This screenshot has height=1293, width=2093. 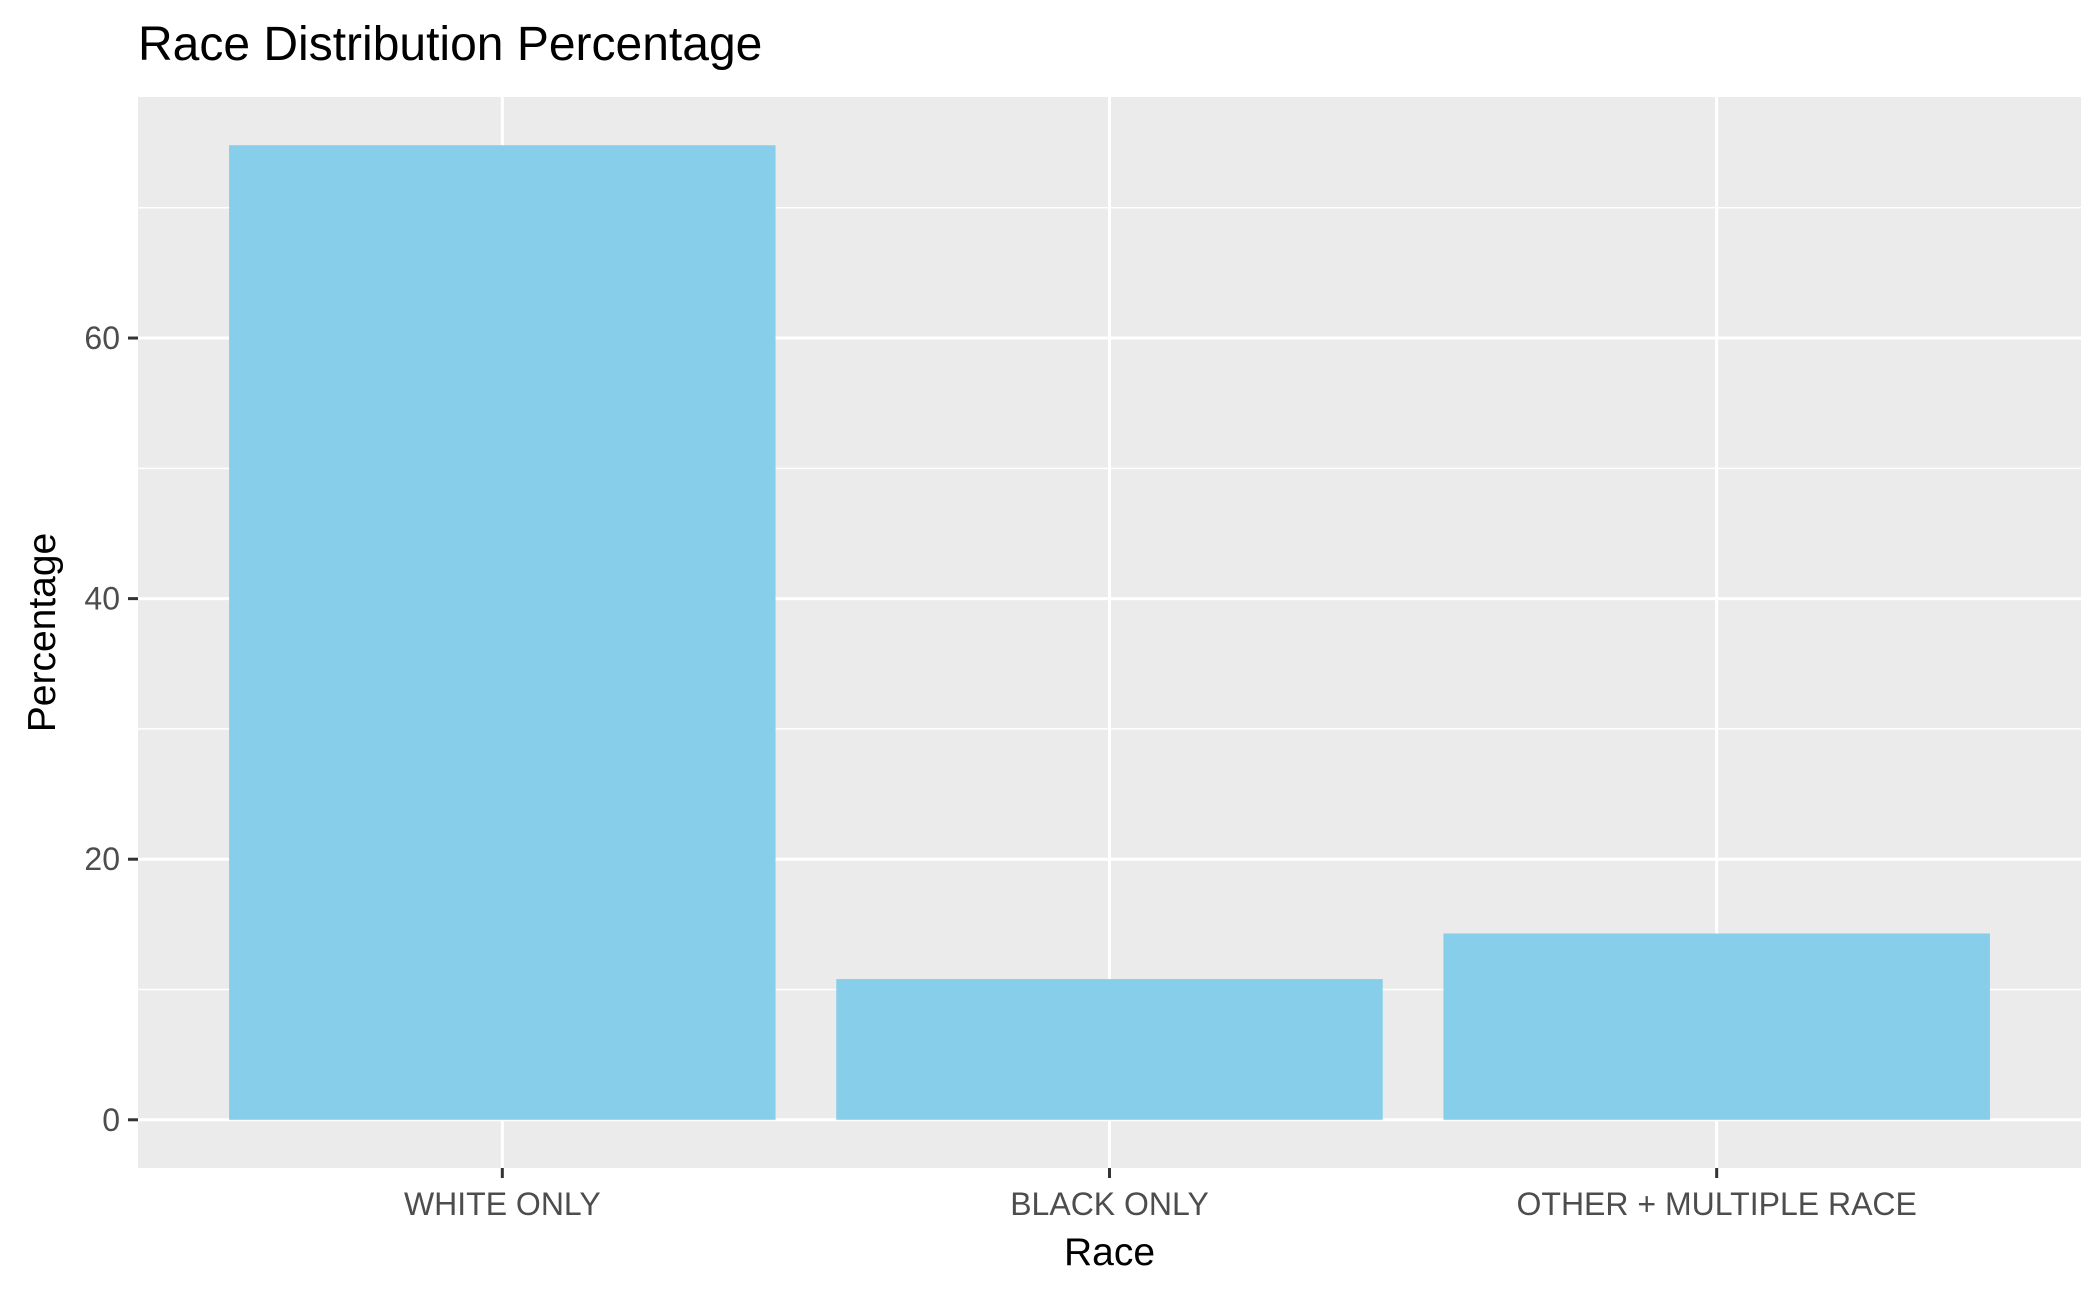 I want to click on y-tick-label: 40, so click(x=102, y=599).